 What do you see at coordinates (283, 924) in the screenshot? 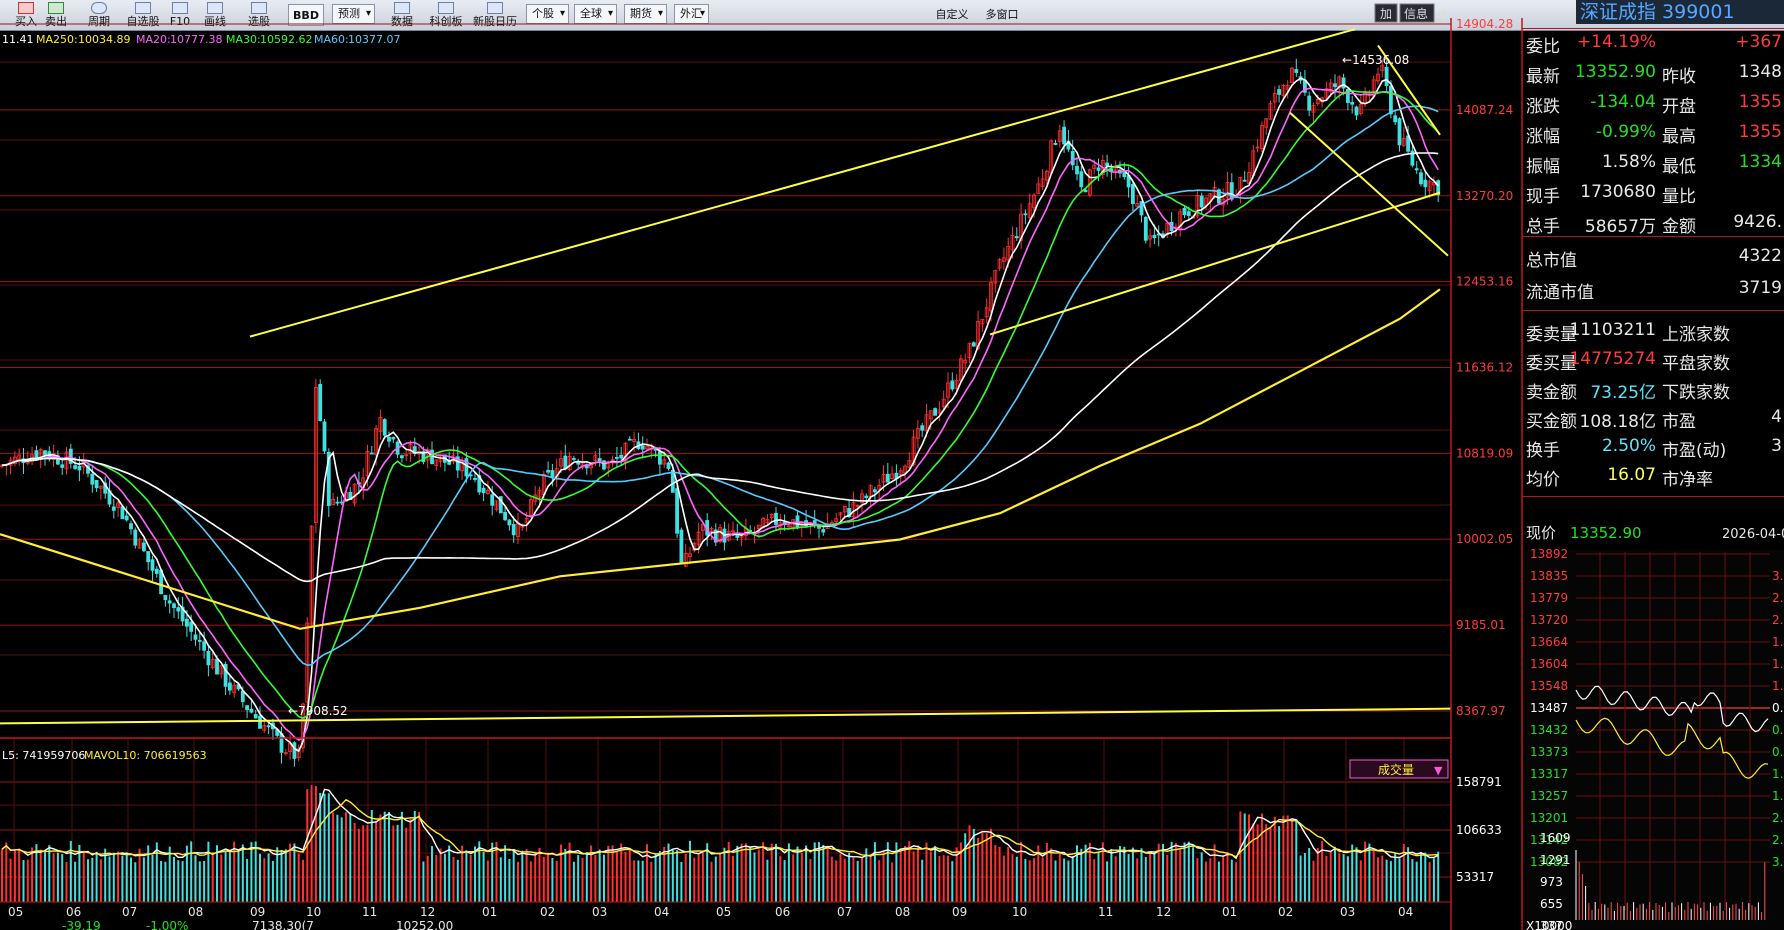
I see `footer-readout: 7138.30(7` at bounding box center [283, 924].